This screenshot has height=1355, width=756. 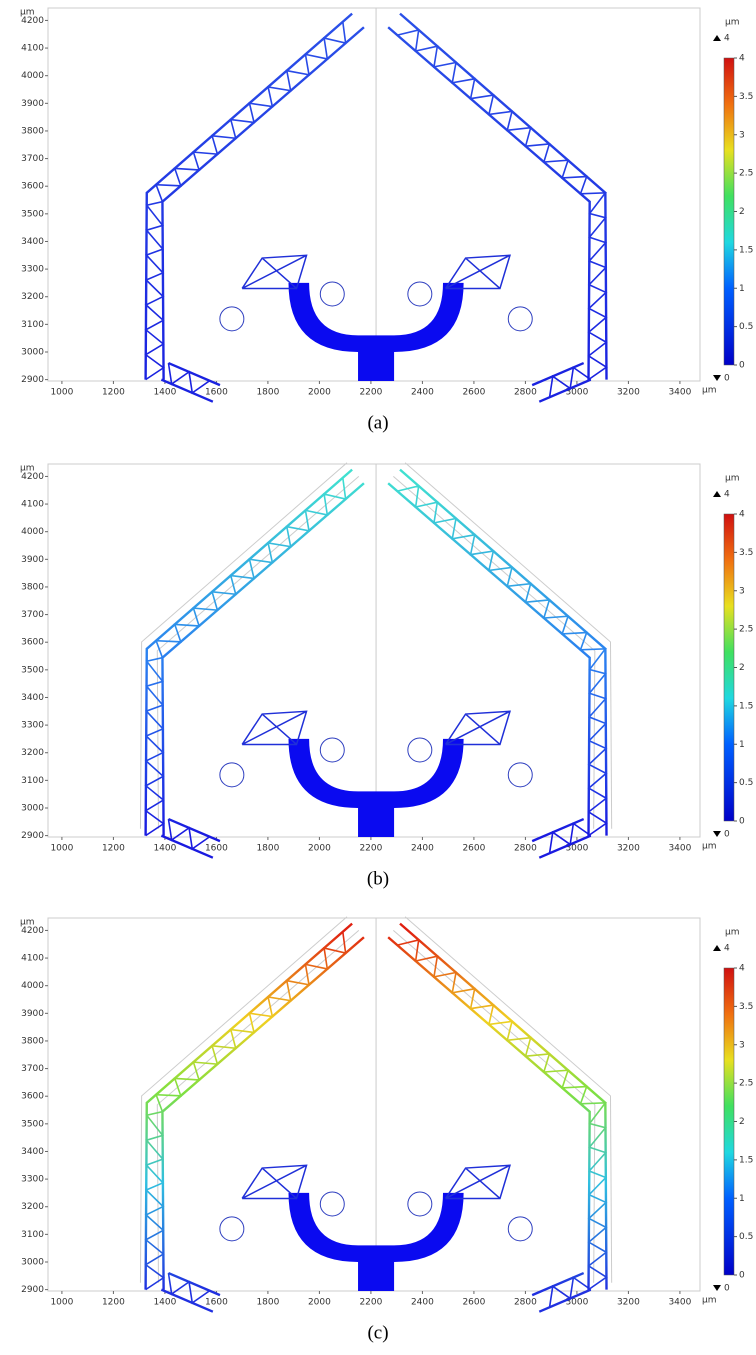 I want to click on y-tick-label: 3700, so click(x=32, y=159).